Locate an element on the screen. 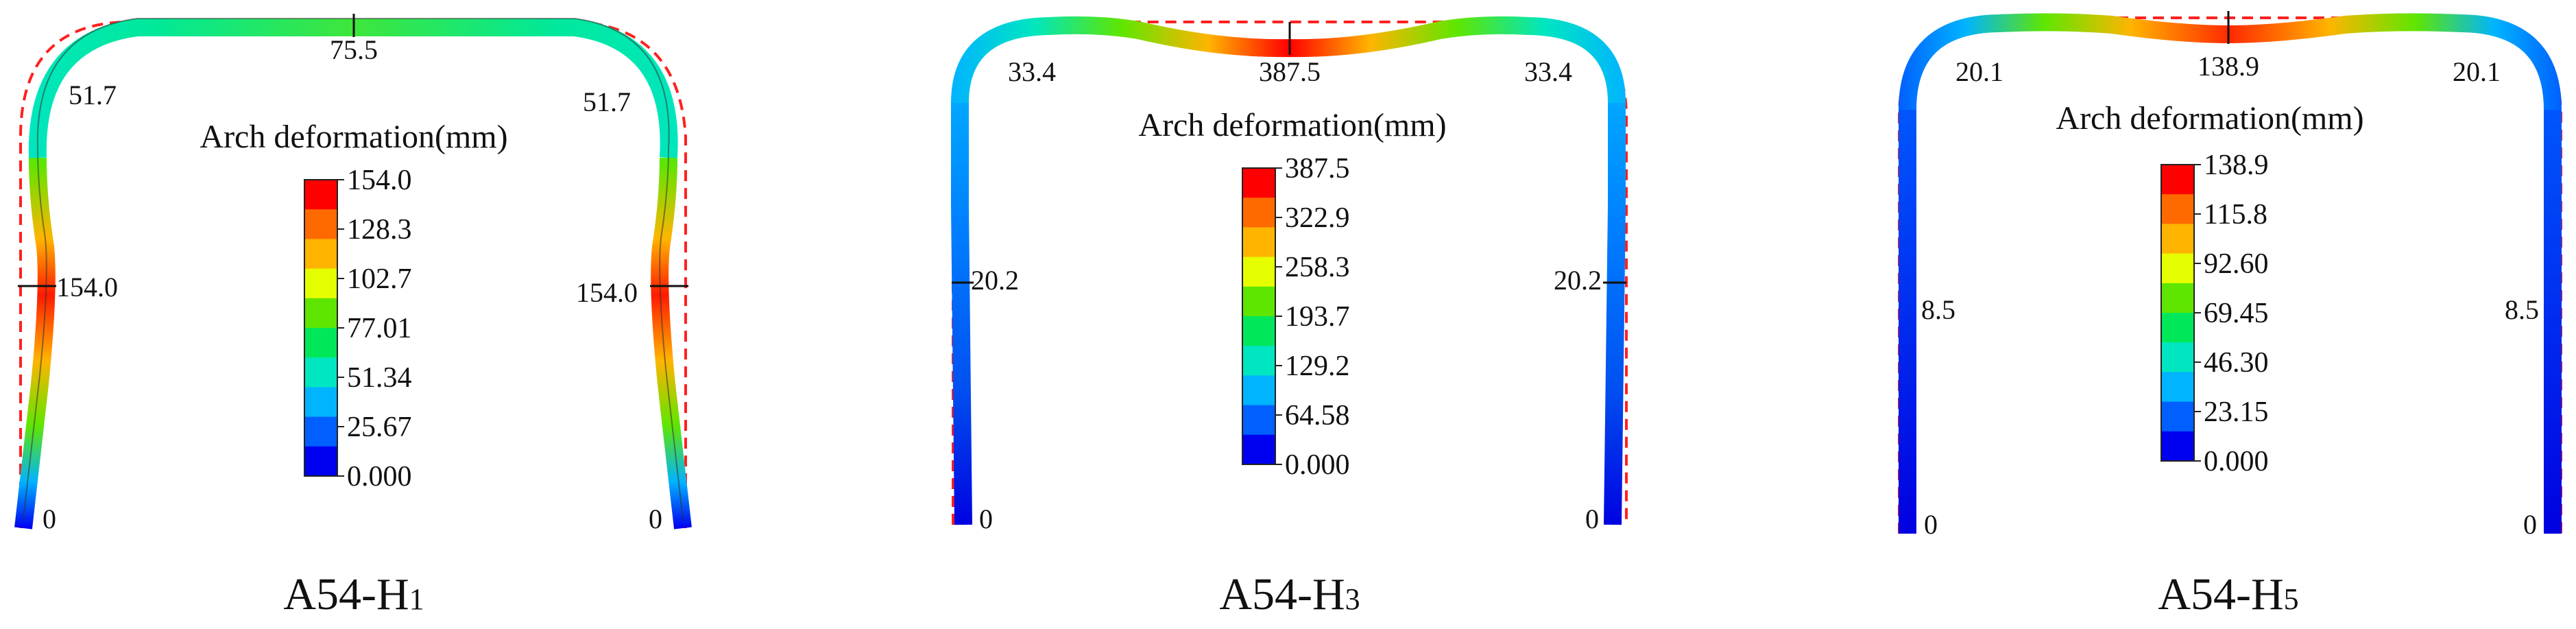 The image size is (2576, 629). legend-value-label: 92.60 is located at coordinates (2237, 264).